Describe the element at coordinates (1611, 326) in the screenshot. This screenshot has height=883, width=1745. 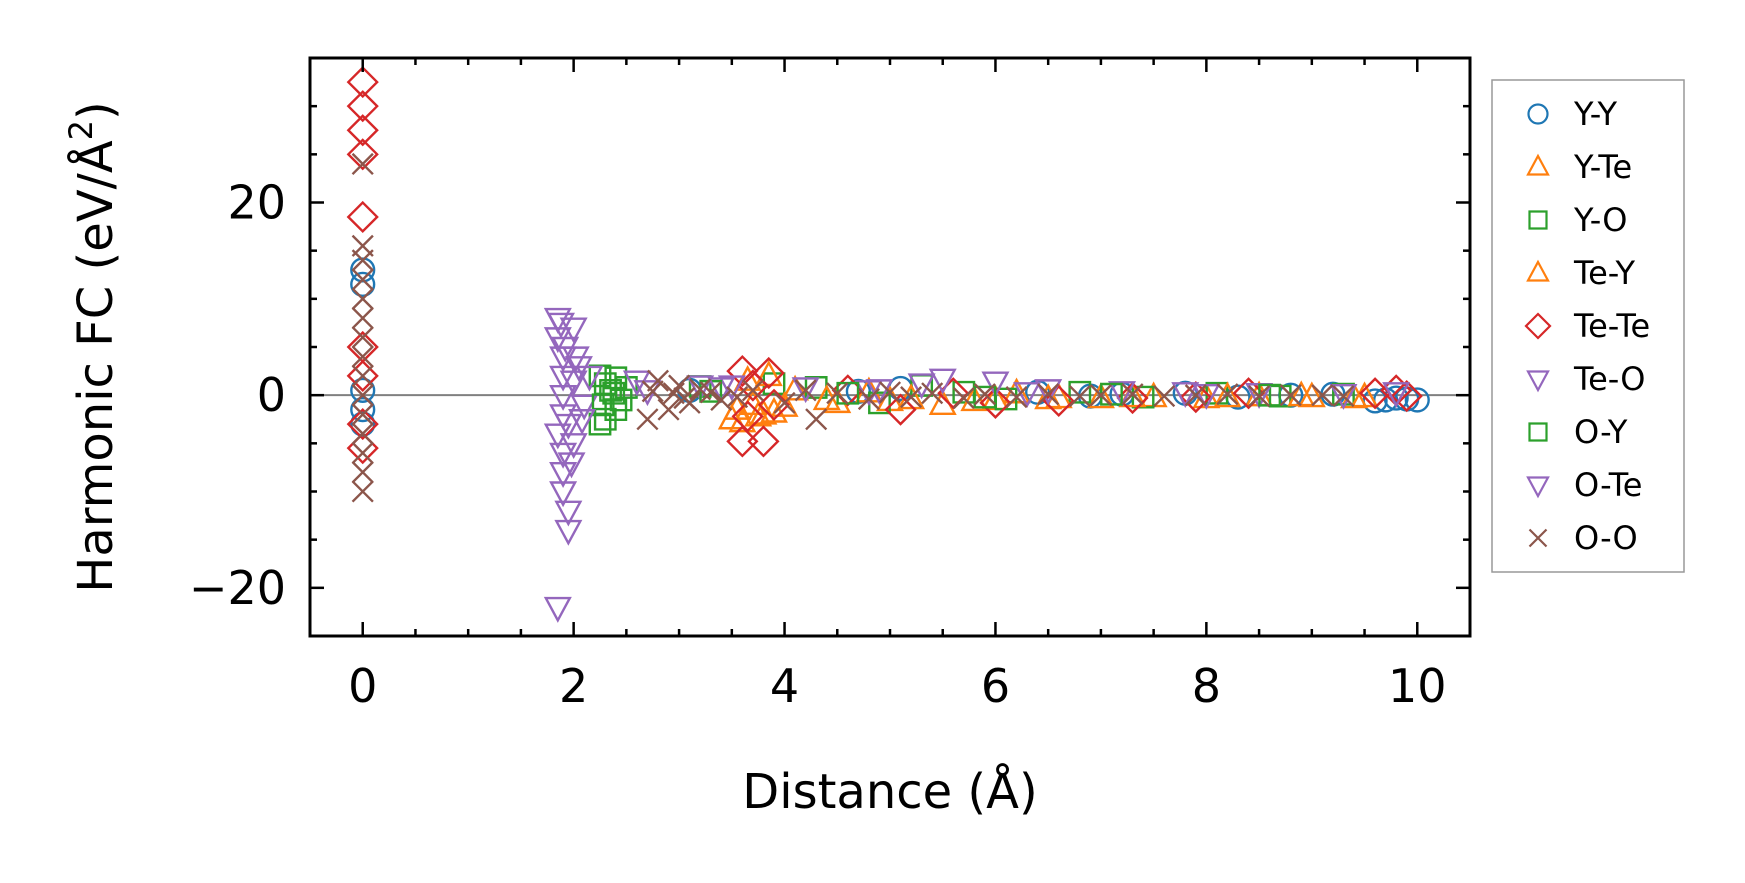
I see `legend-label: Te-Te` at that location.